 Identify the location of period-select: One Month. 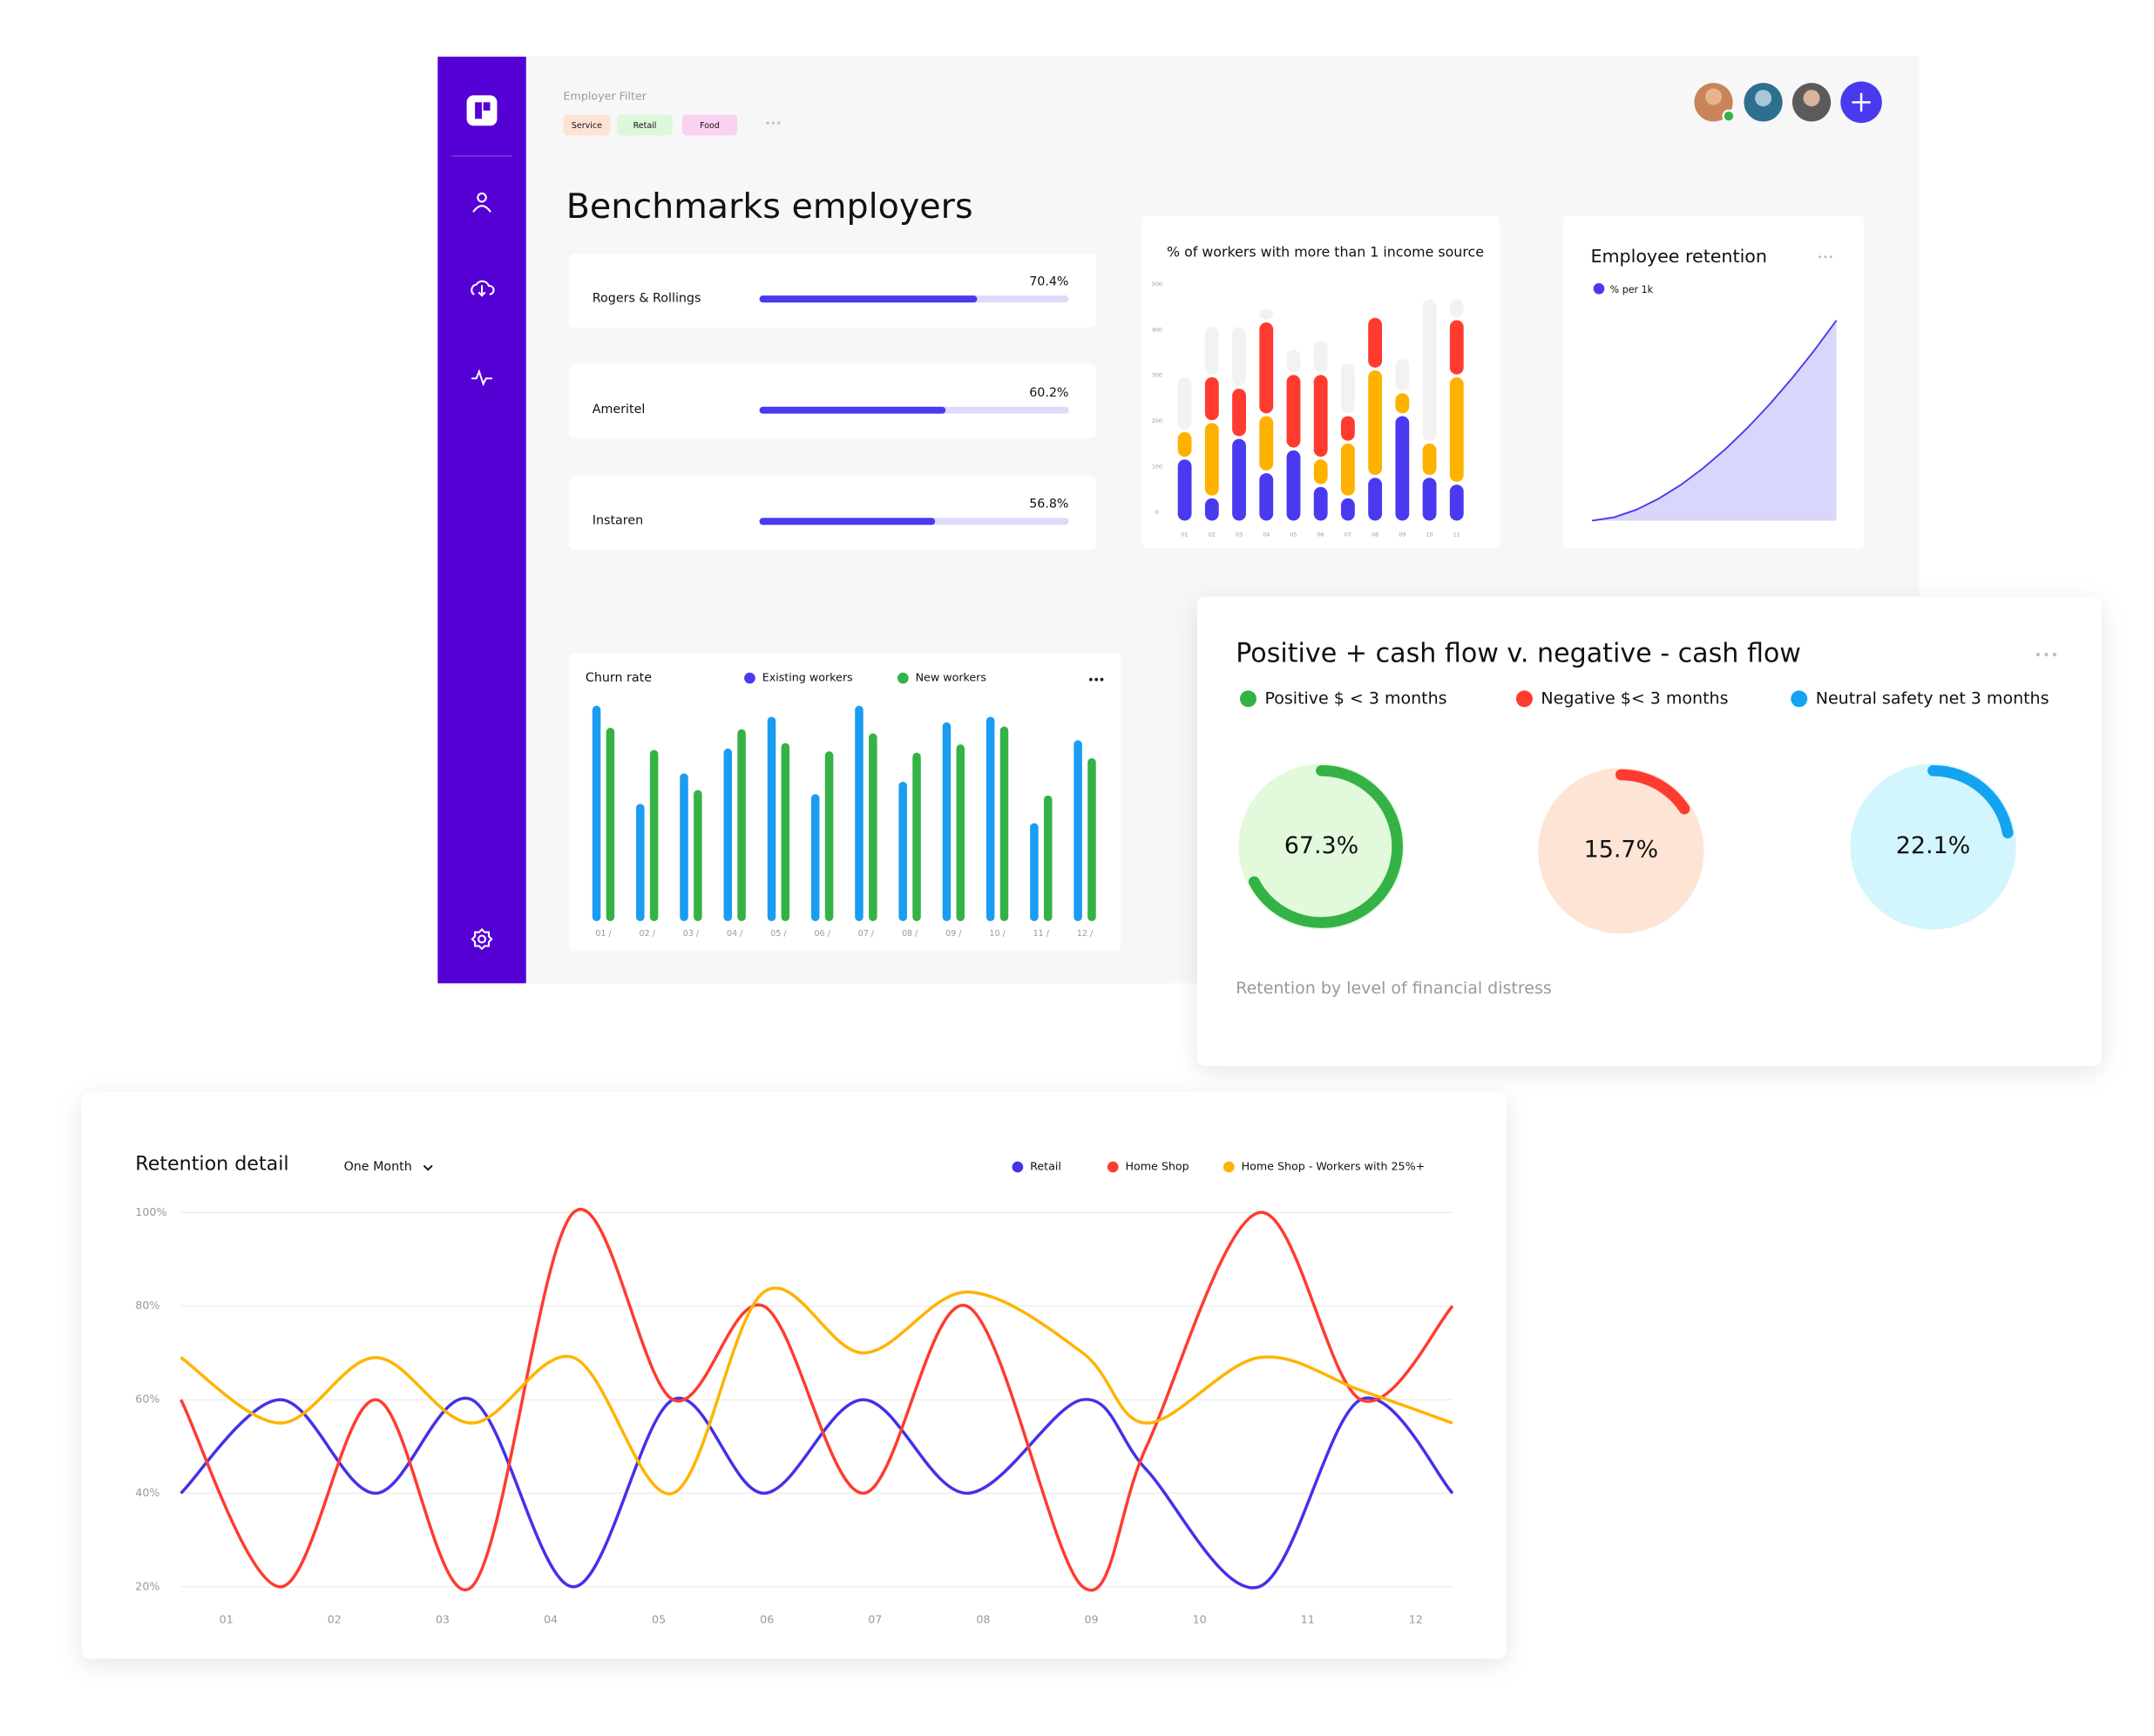
(378, 1167).